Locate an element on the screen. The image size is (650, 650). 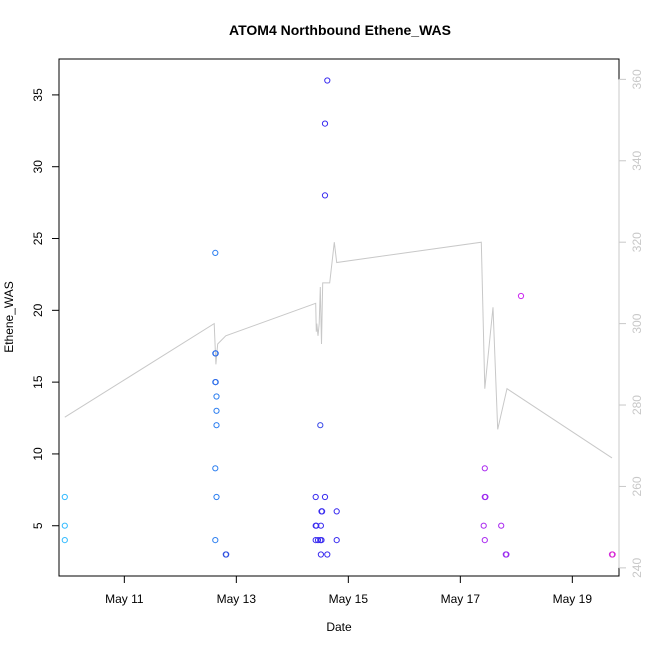
y-right-tick-label: 320 is located at coordinates (637, 242).